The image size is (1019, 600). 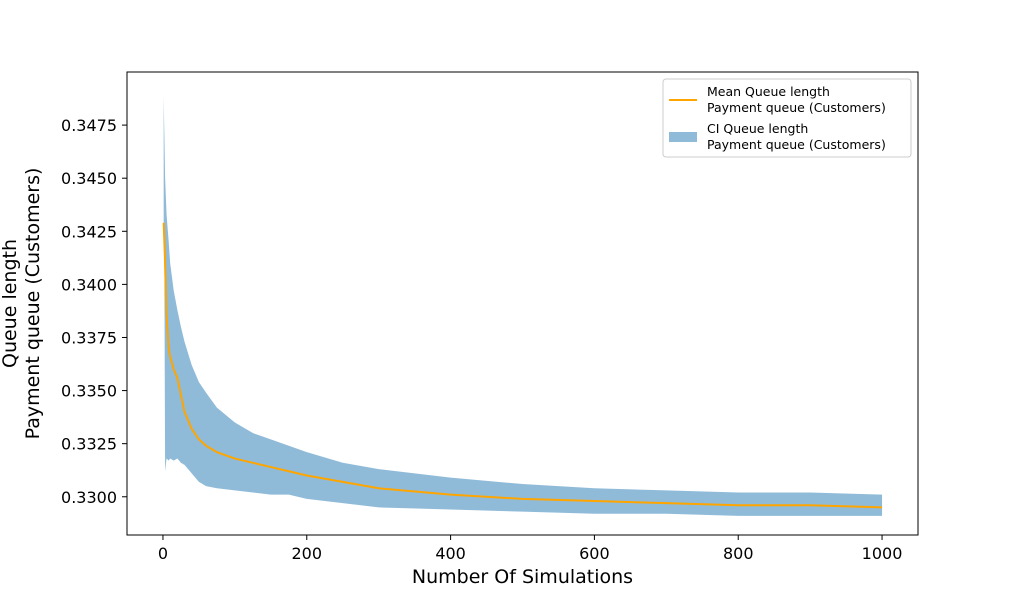 I want to click on y-tick-label: 0.3325, so click(x=89, y=444).